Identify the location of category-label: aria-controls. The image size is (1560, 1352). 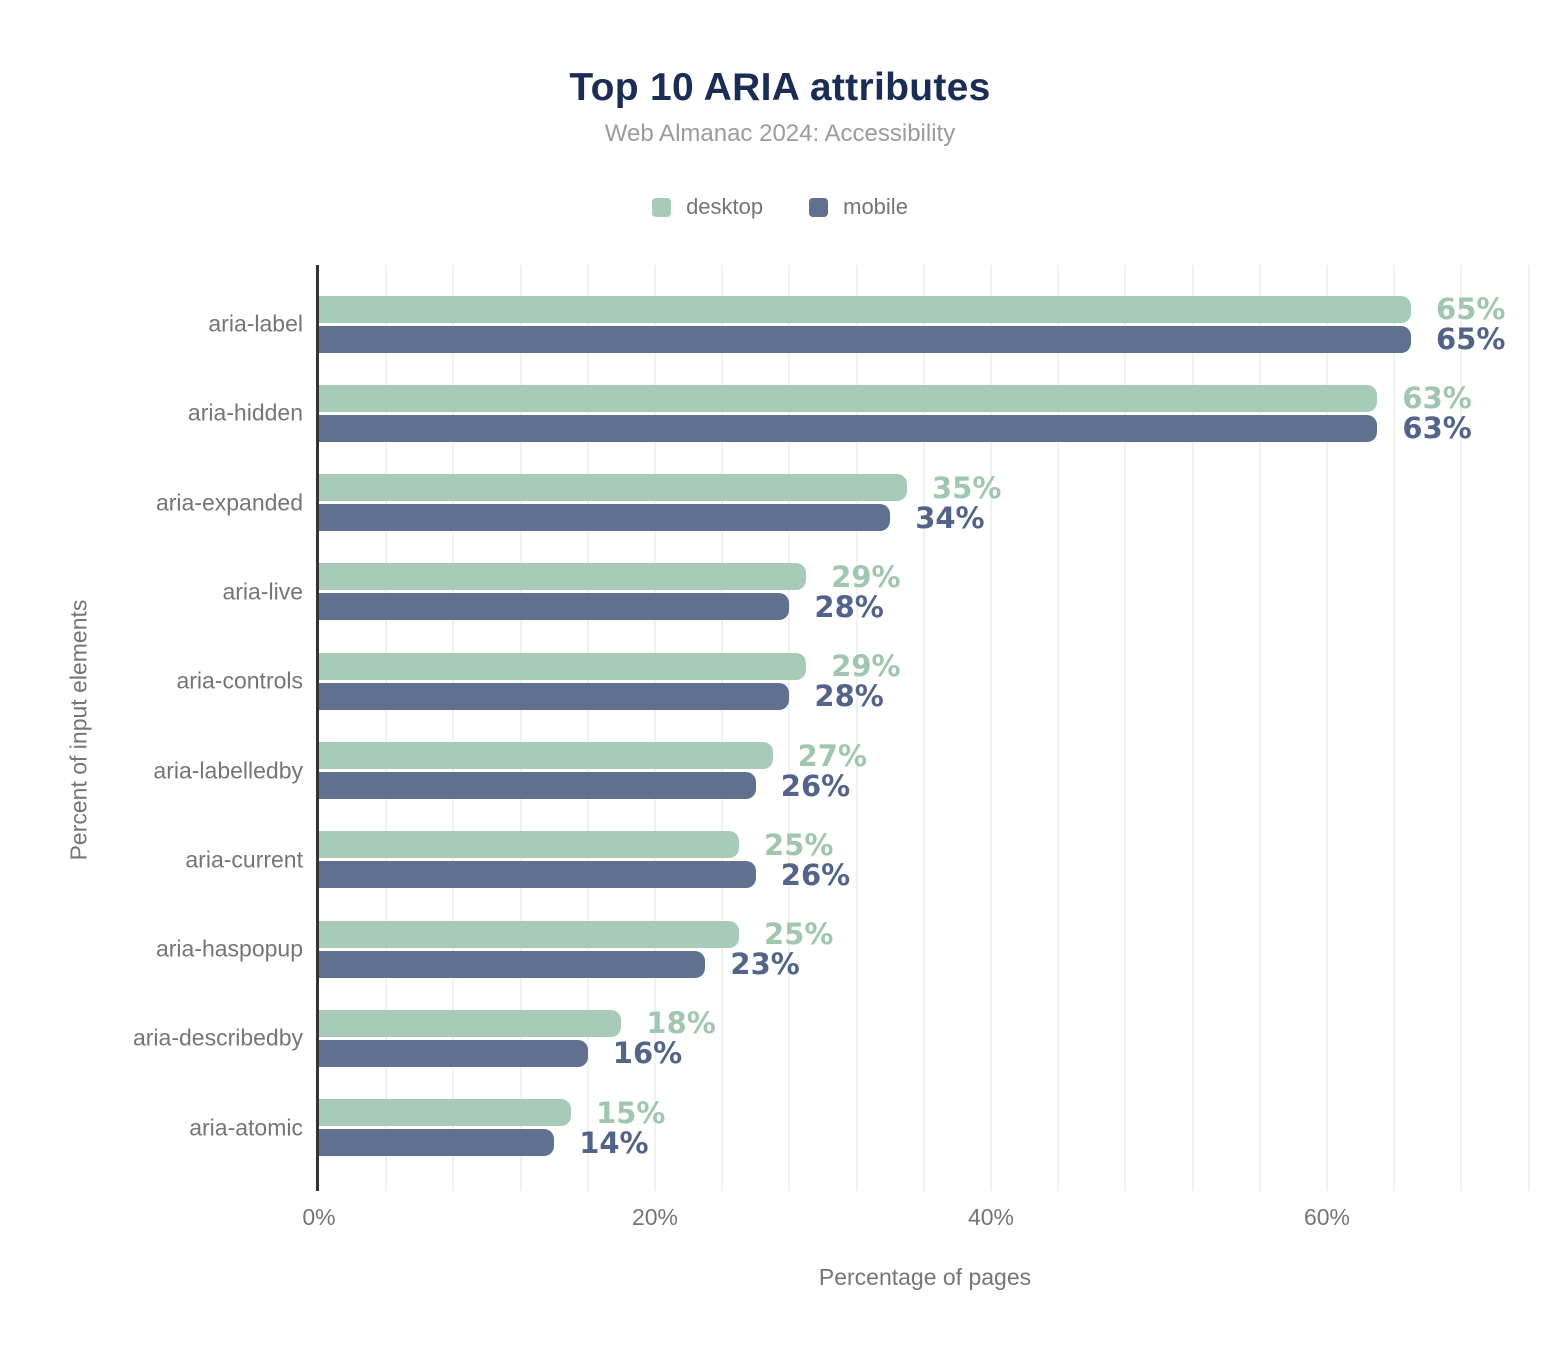
(239, 680).